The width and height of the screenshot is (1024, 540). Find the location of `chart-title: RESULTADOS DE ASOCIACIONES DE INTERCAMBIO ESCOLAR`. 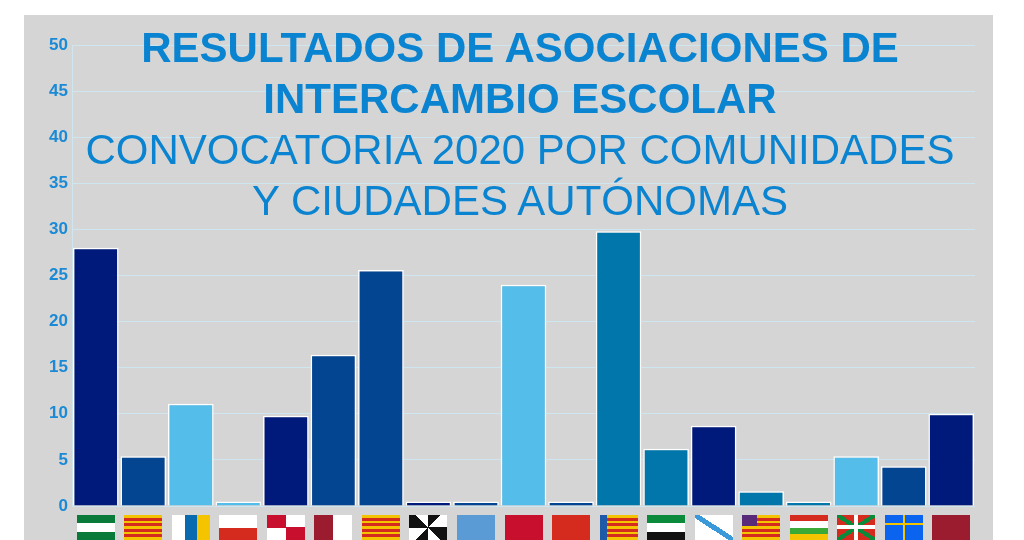

chart-title: RESULTADOS DE ASOCIACIONES DE INTERCAMBIO ESCOLAR is located at coordinates (520, 73).